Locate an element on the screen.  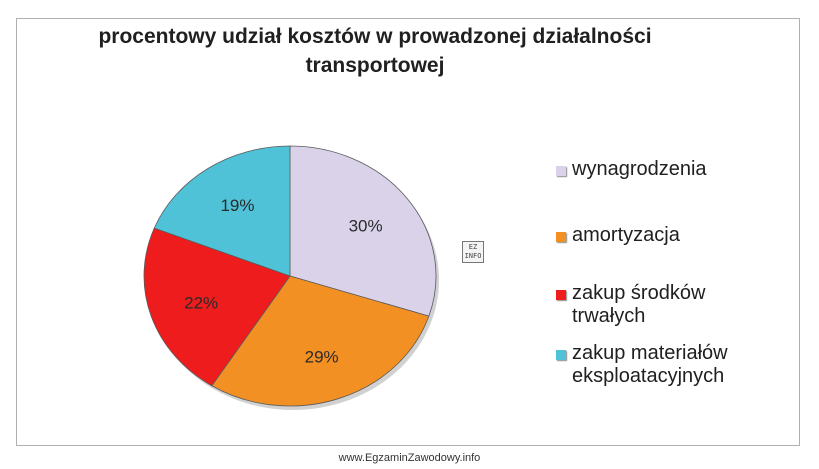
legend-label: wynagrodzenia is located at coordinates (639, 169).